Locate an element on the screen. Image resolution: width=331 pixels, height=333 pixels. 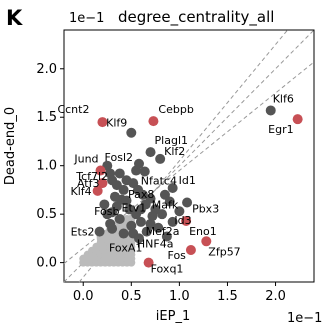
x-tick-label-2: 1.0 is located at coordinates (179, 296).